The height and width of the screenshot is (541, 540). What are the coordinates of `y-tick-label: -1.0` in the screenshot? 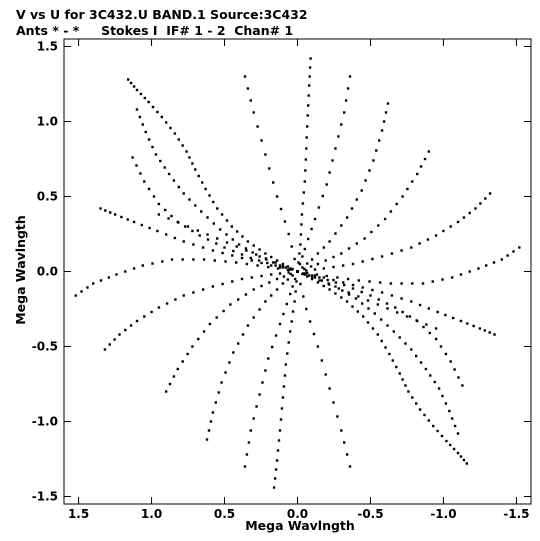 It's located at (45, 422).